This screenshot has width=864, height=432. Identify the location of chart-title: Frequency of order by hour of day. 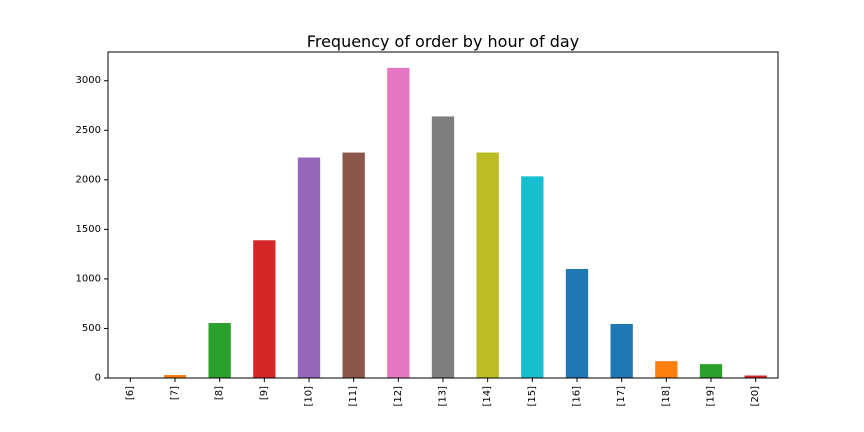
(443, 41).